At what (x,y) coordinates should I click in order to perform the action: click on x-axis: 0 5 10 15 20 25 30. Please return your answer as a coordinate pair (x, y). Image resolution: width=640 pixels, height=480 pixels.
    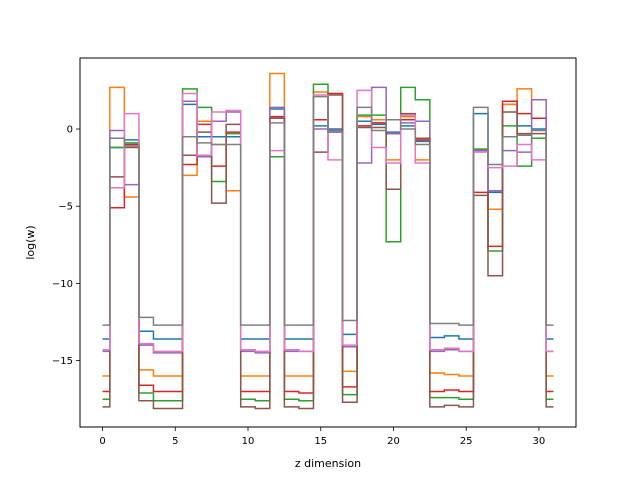
    Looking at the image, I should click on (322, 437).